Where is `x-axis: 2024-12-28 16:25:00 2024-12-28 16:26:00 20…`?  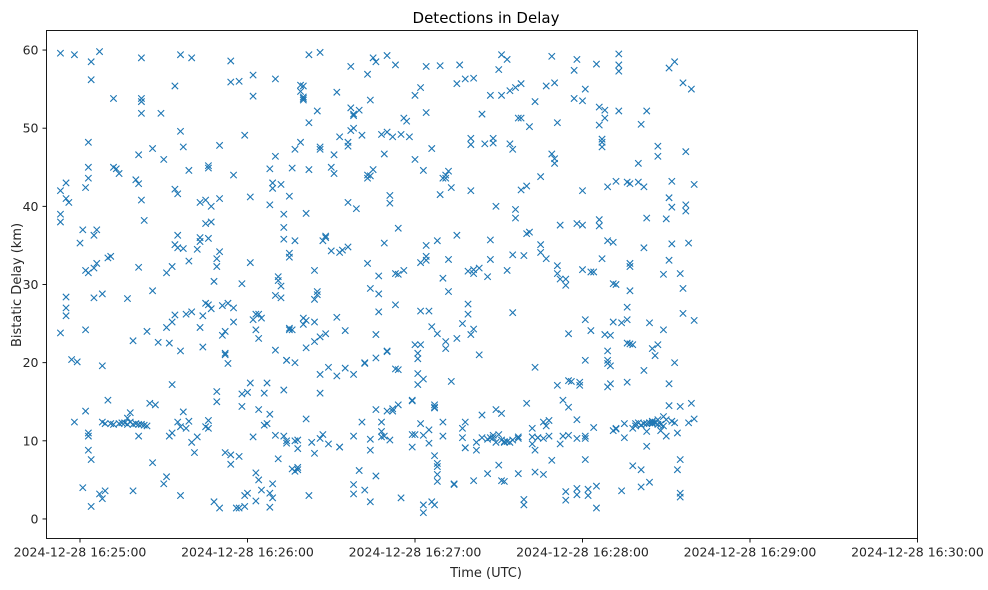 x-axis: 2024-12-28 16:25:00 2024-12-28 16:26:00 20… is located at coordinates (499, 549).